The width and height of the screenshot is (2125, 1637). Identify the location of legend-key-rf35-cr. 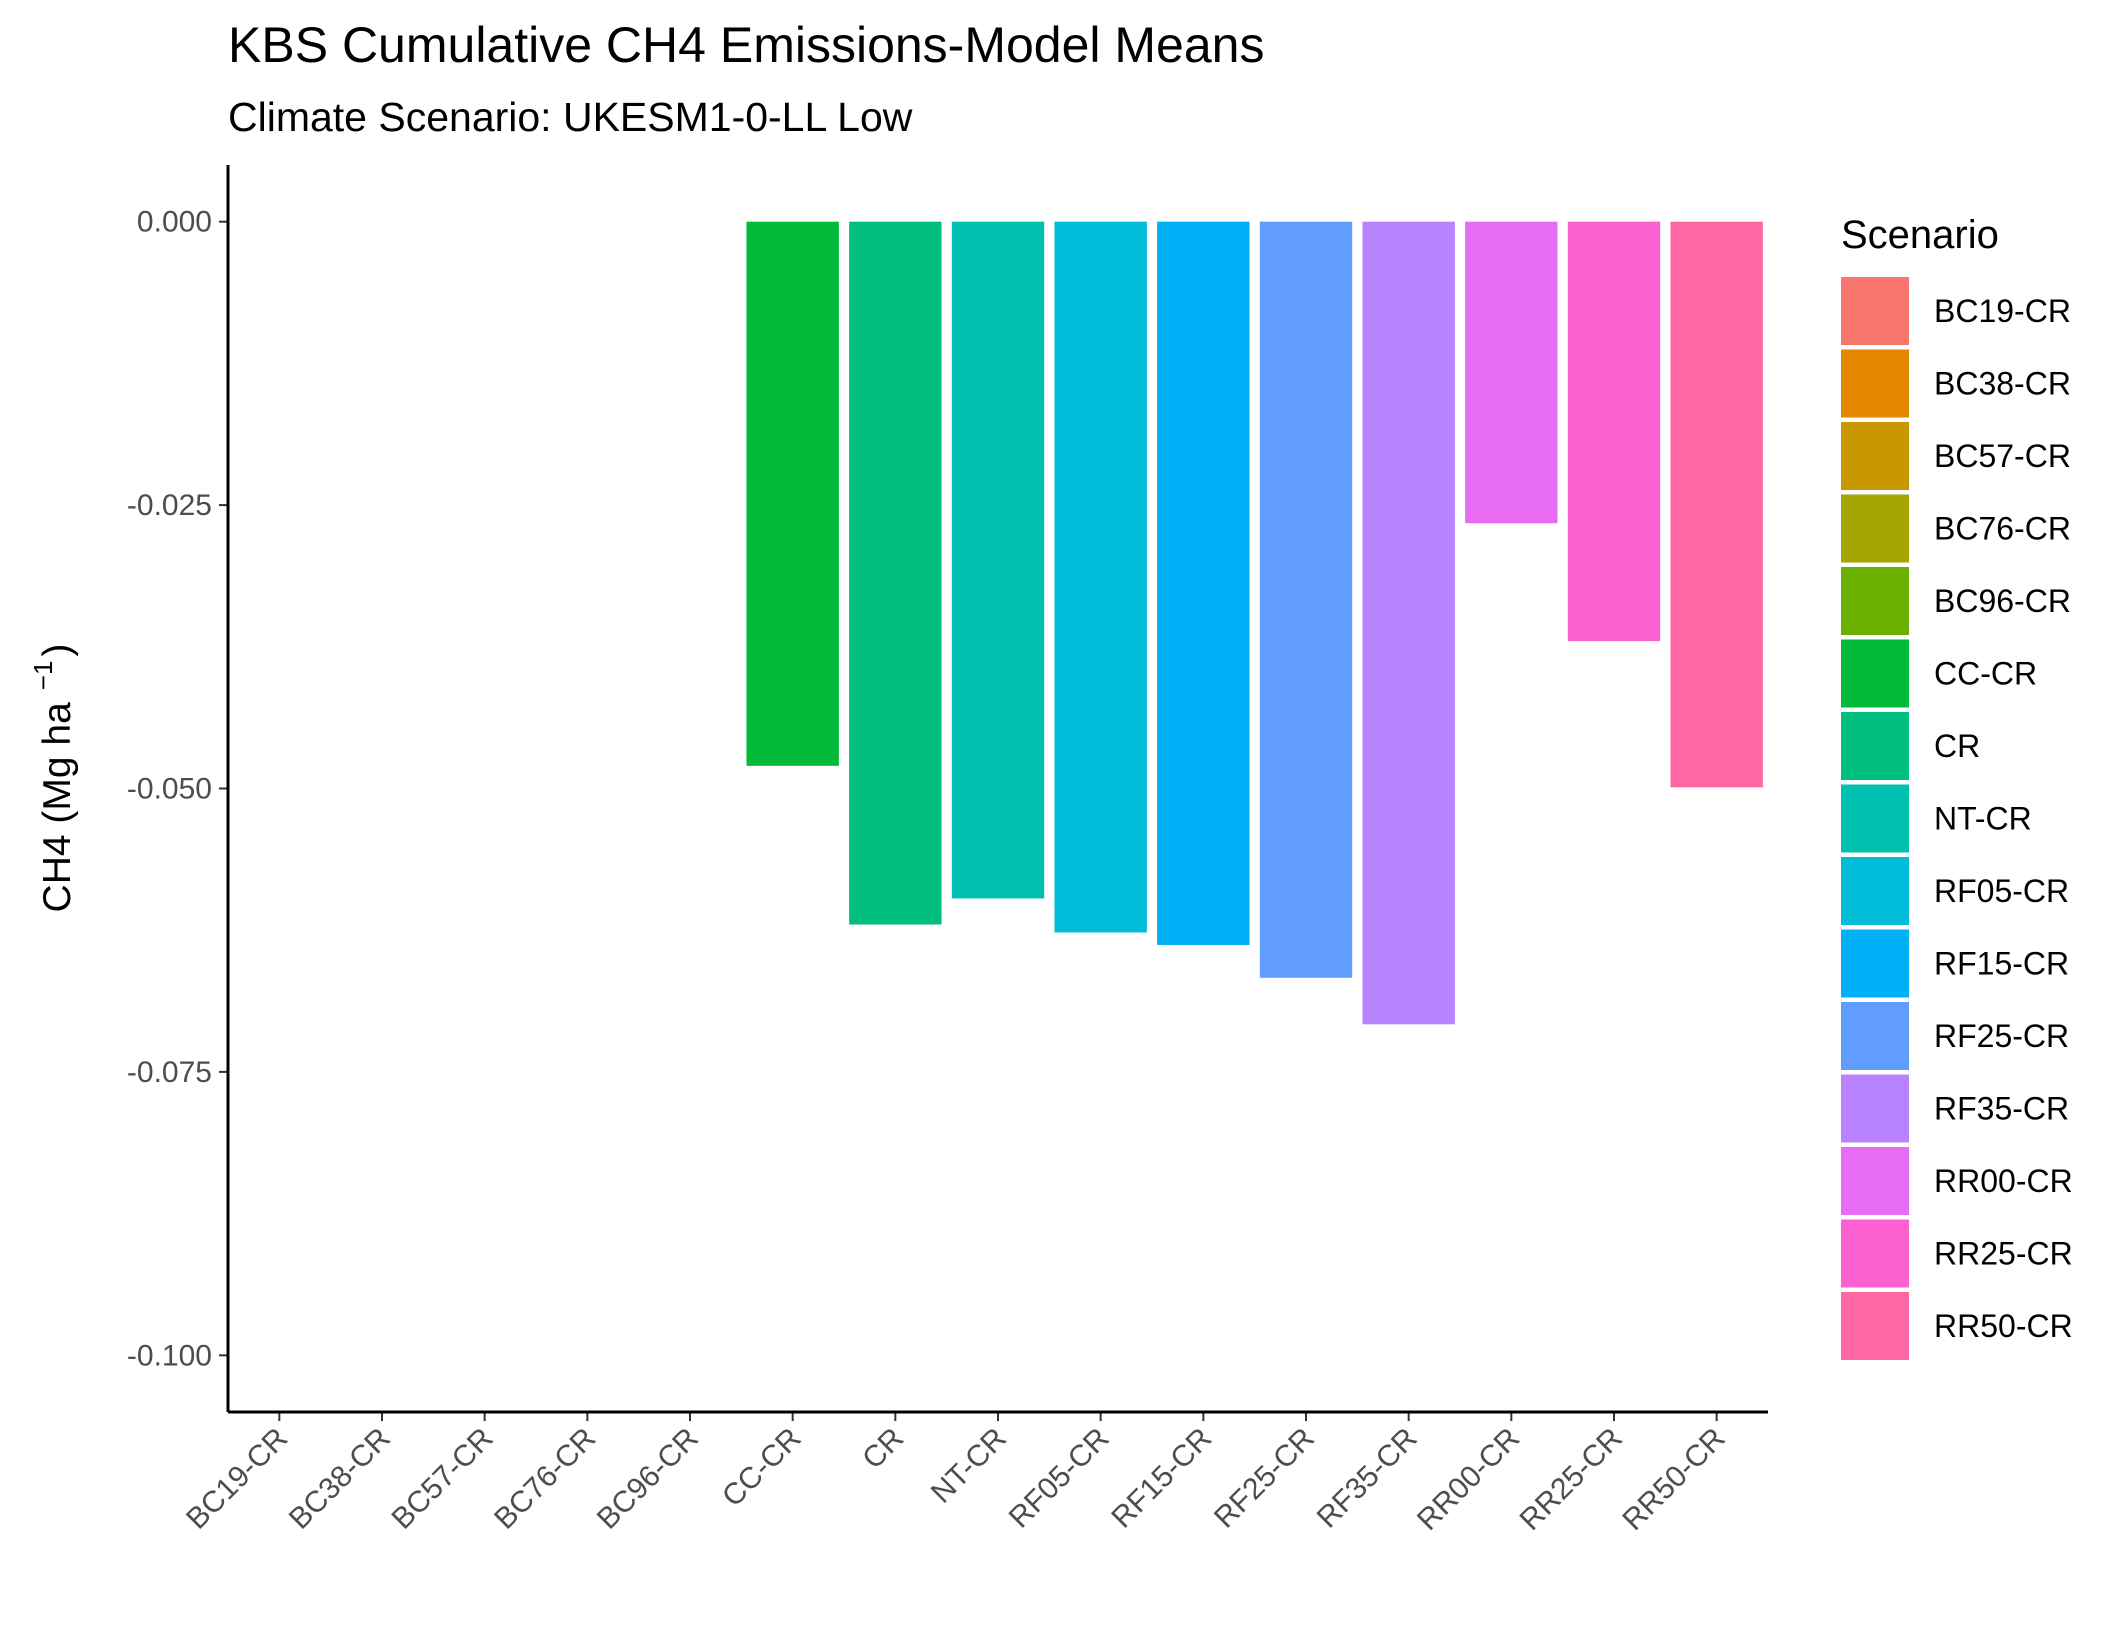
(1875, 1108).